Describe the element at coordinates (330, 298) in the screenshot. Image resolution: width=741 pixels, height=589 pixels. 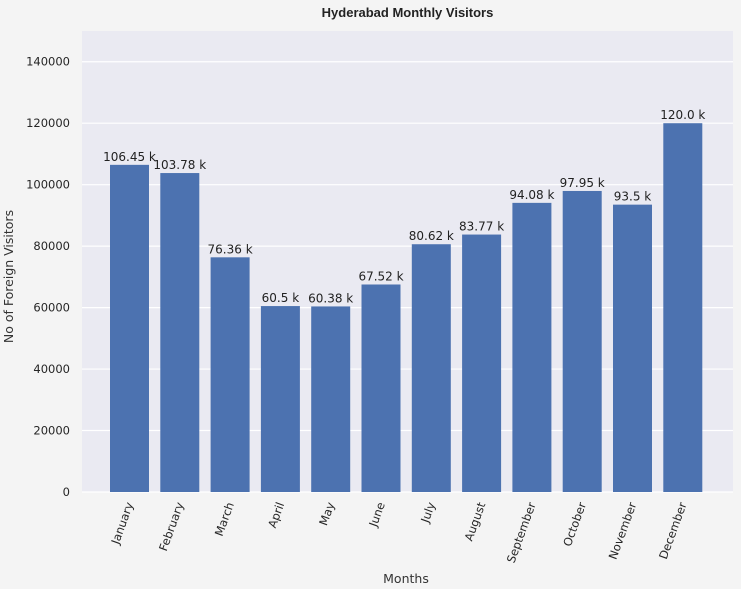
I see `data-label: 60.38 k` at that location.